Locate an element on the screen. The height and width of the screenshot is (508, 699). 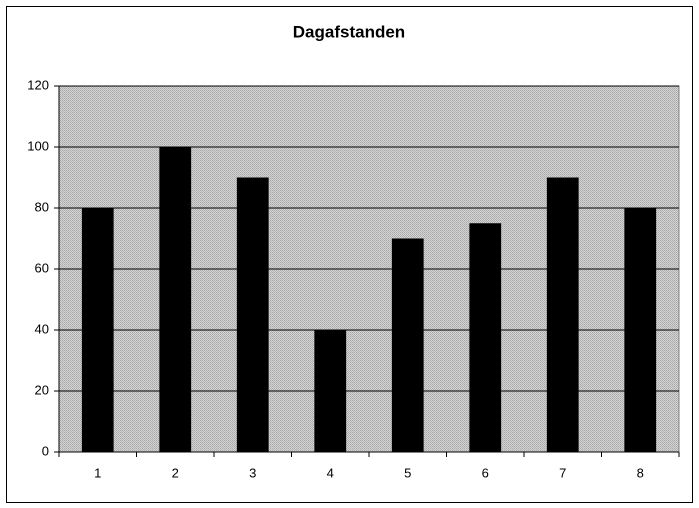
x-tick-label: 2 is located at coordinates (175, 472).